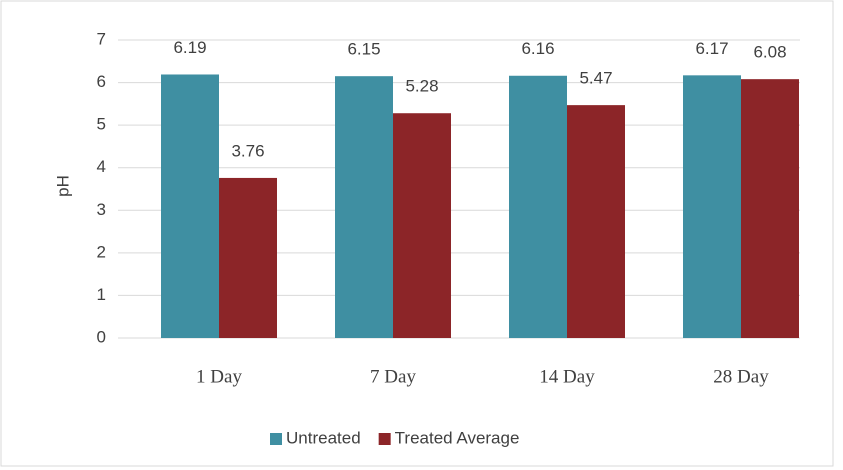 This screenshot has height=470, width=843. What do you see at coordinates (101, 209) in the screenshot?
I see `y-tick-label: 3` at bounding box center [101, 209].